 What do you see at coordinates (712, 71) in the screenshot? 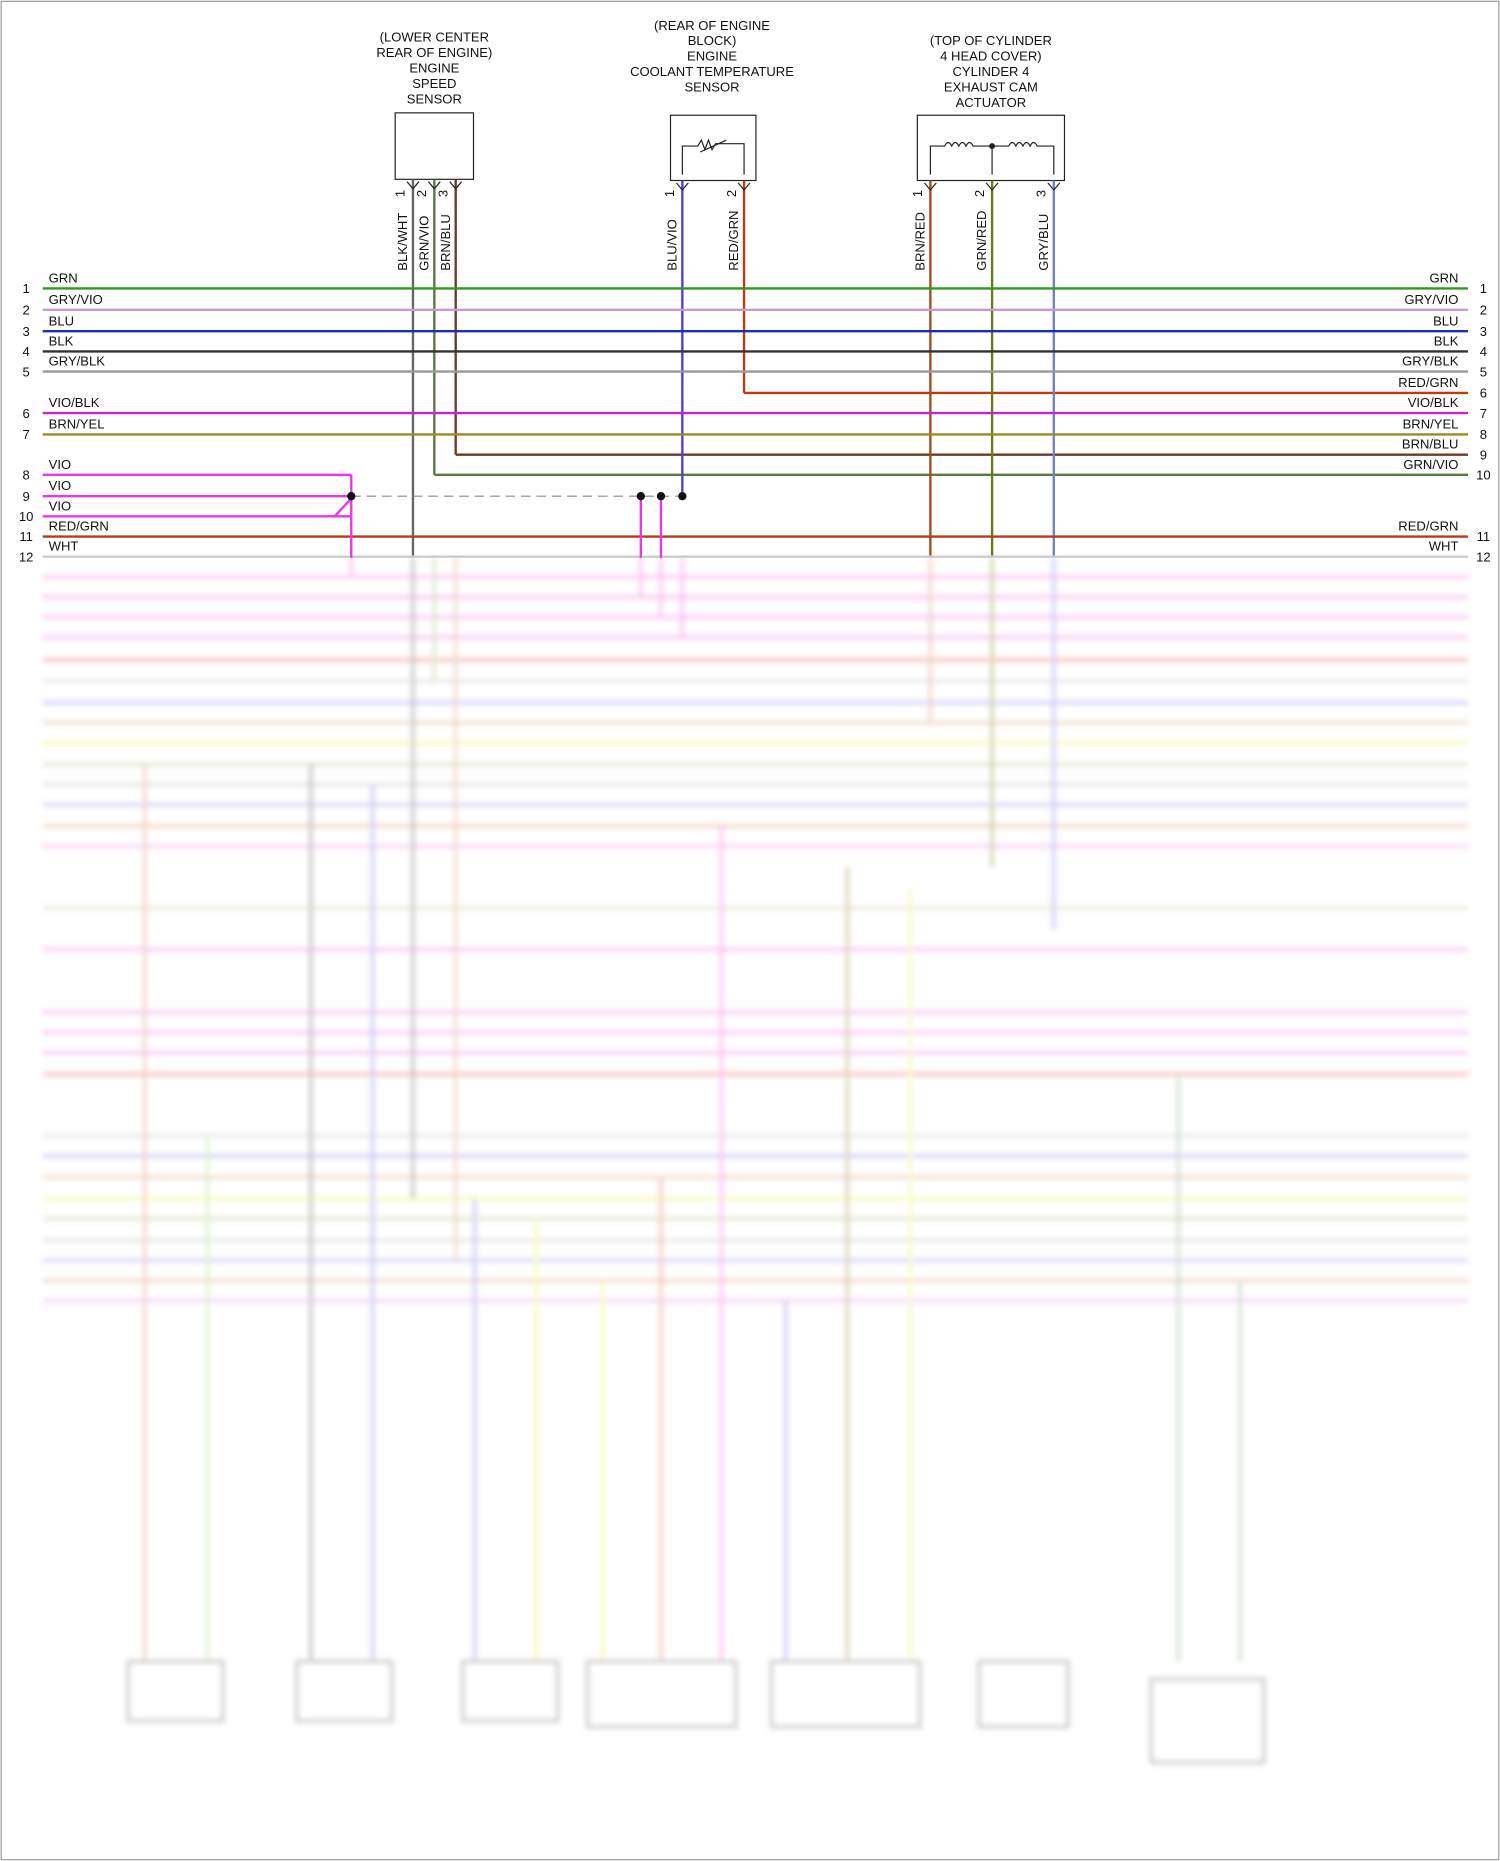
I see `component-label: COOLANT TEMPERATURE` at bounding box center [712, 71].